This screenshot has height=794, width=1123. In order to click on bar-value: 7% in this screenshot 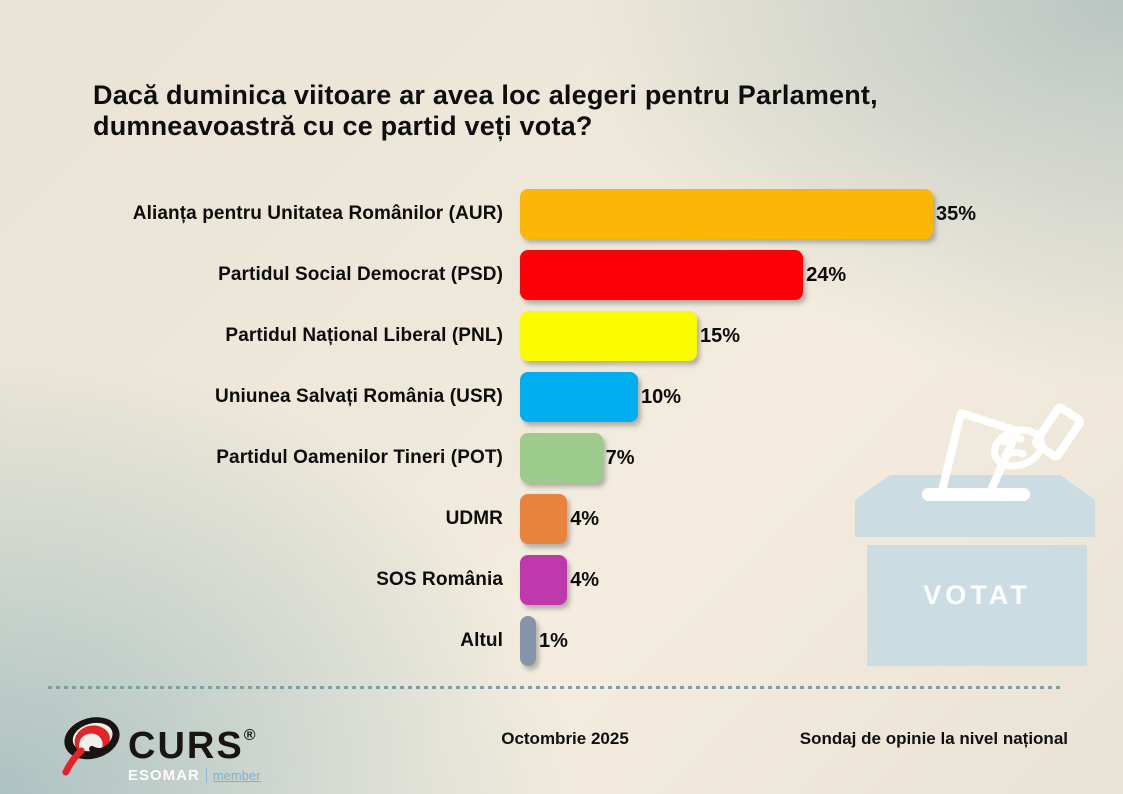, I will do `click(620, 457)`.